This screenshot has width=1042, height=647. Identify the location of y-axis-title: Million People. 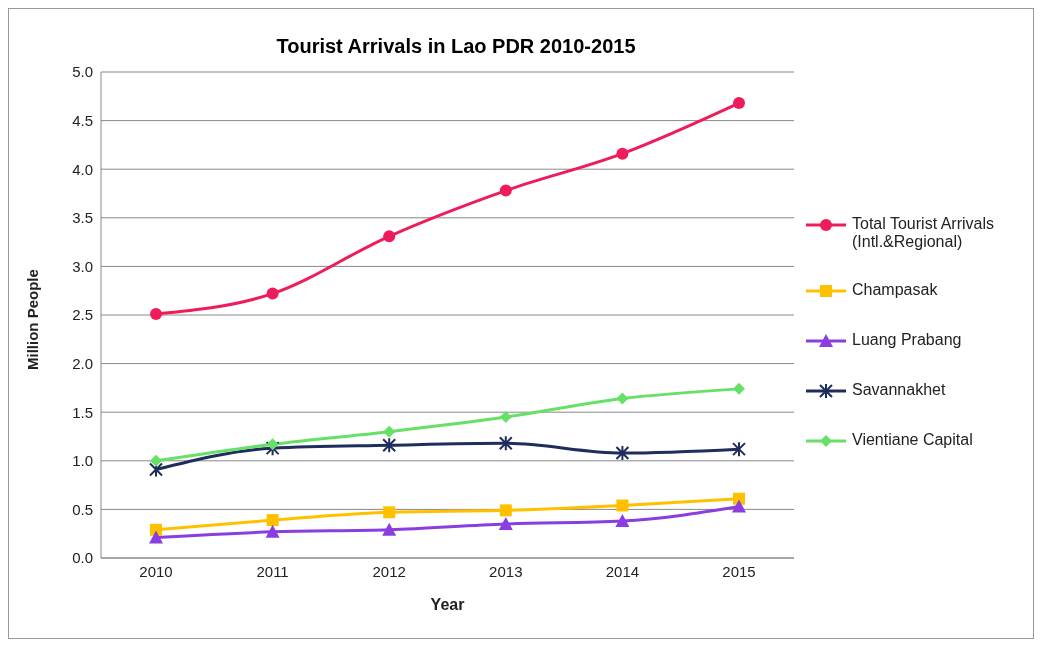
(33, 319).